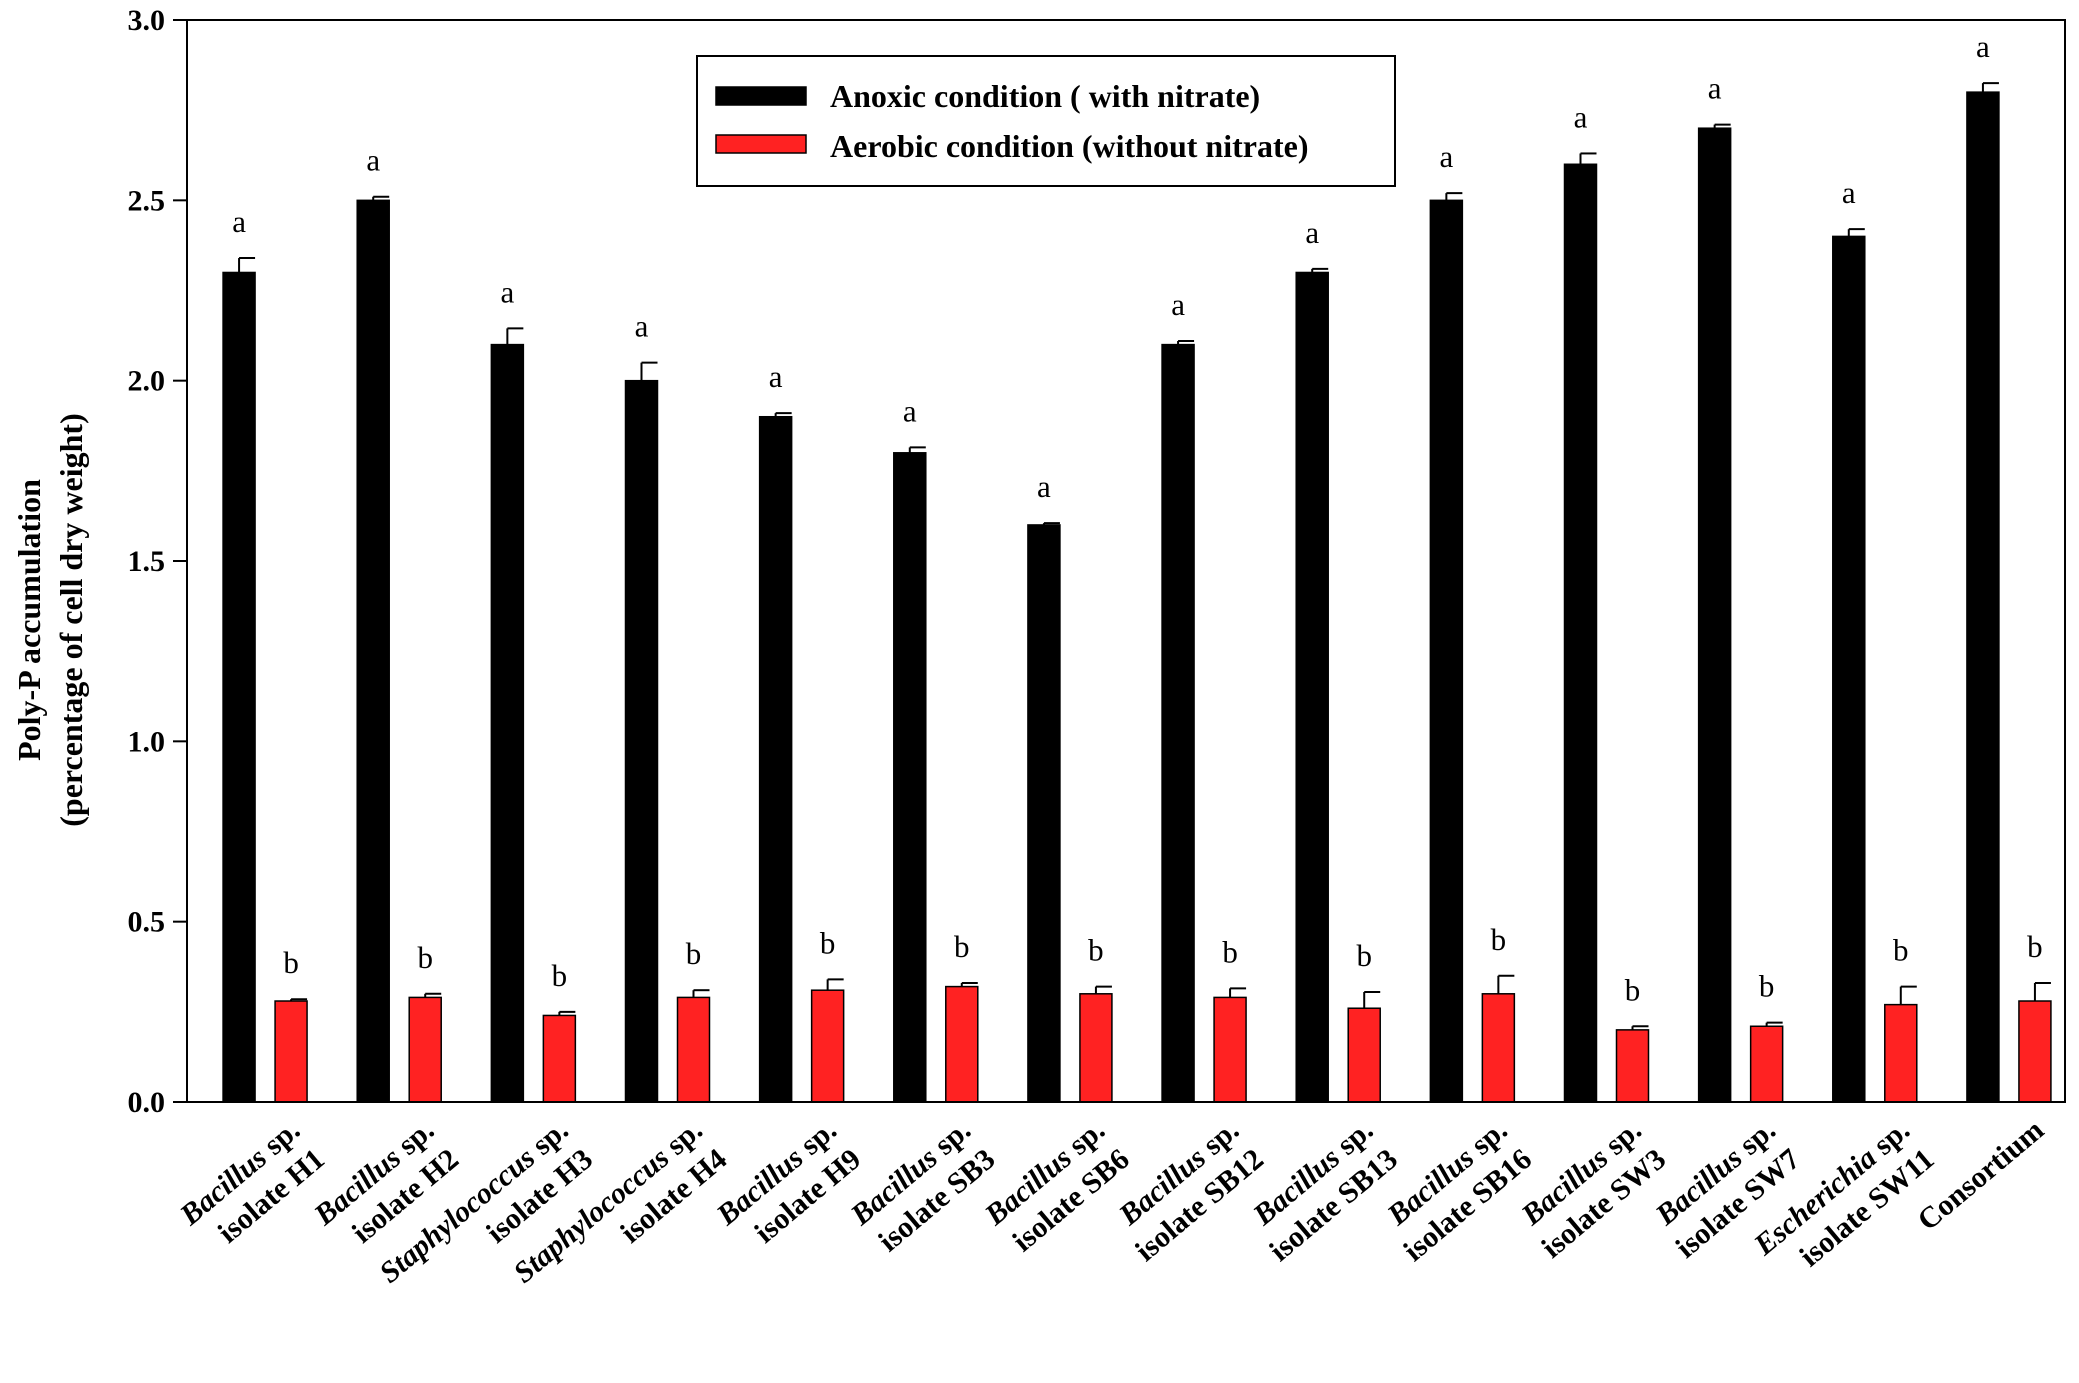 The height and width of the screenshot is (1383, 2079). Describe the element at coordinates (71, 620) in the screenshot. I see `y-axis-label-line2: (percentage of cell dry weight)` at that location.